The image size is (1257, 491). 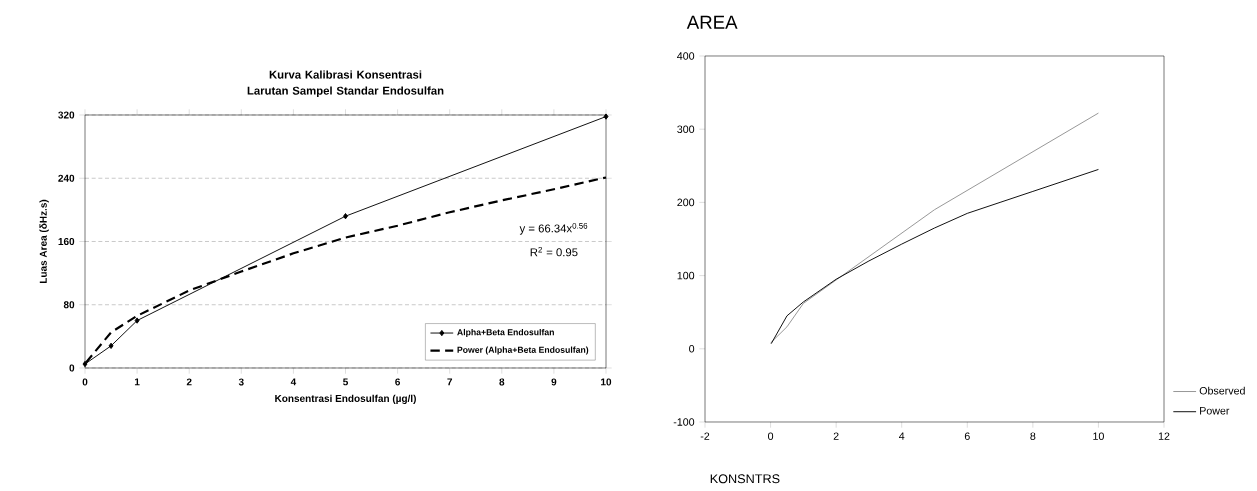 What do you see at coordinates (66, 115) in the screenshot?
I see `y-tick-label: 320` at bounding box center [66, 115].